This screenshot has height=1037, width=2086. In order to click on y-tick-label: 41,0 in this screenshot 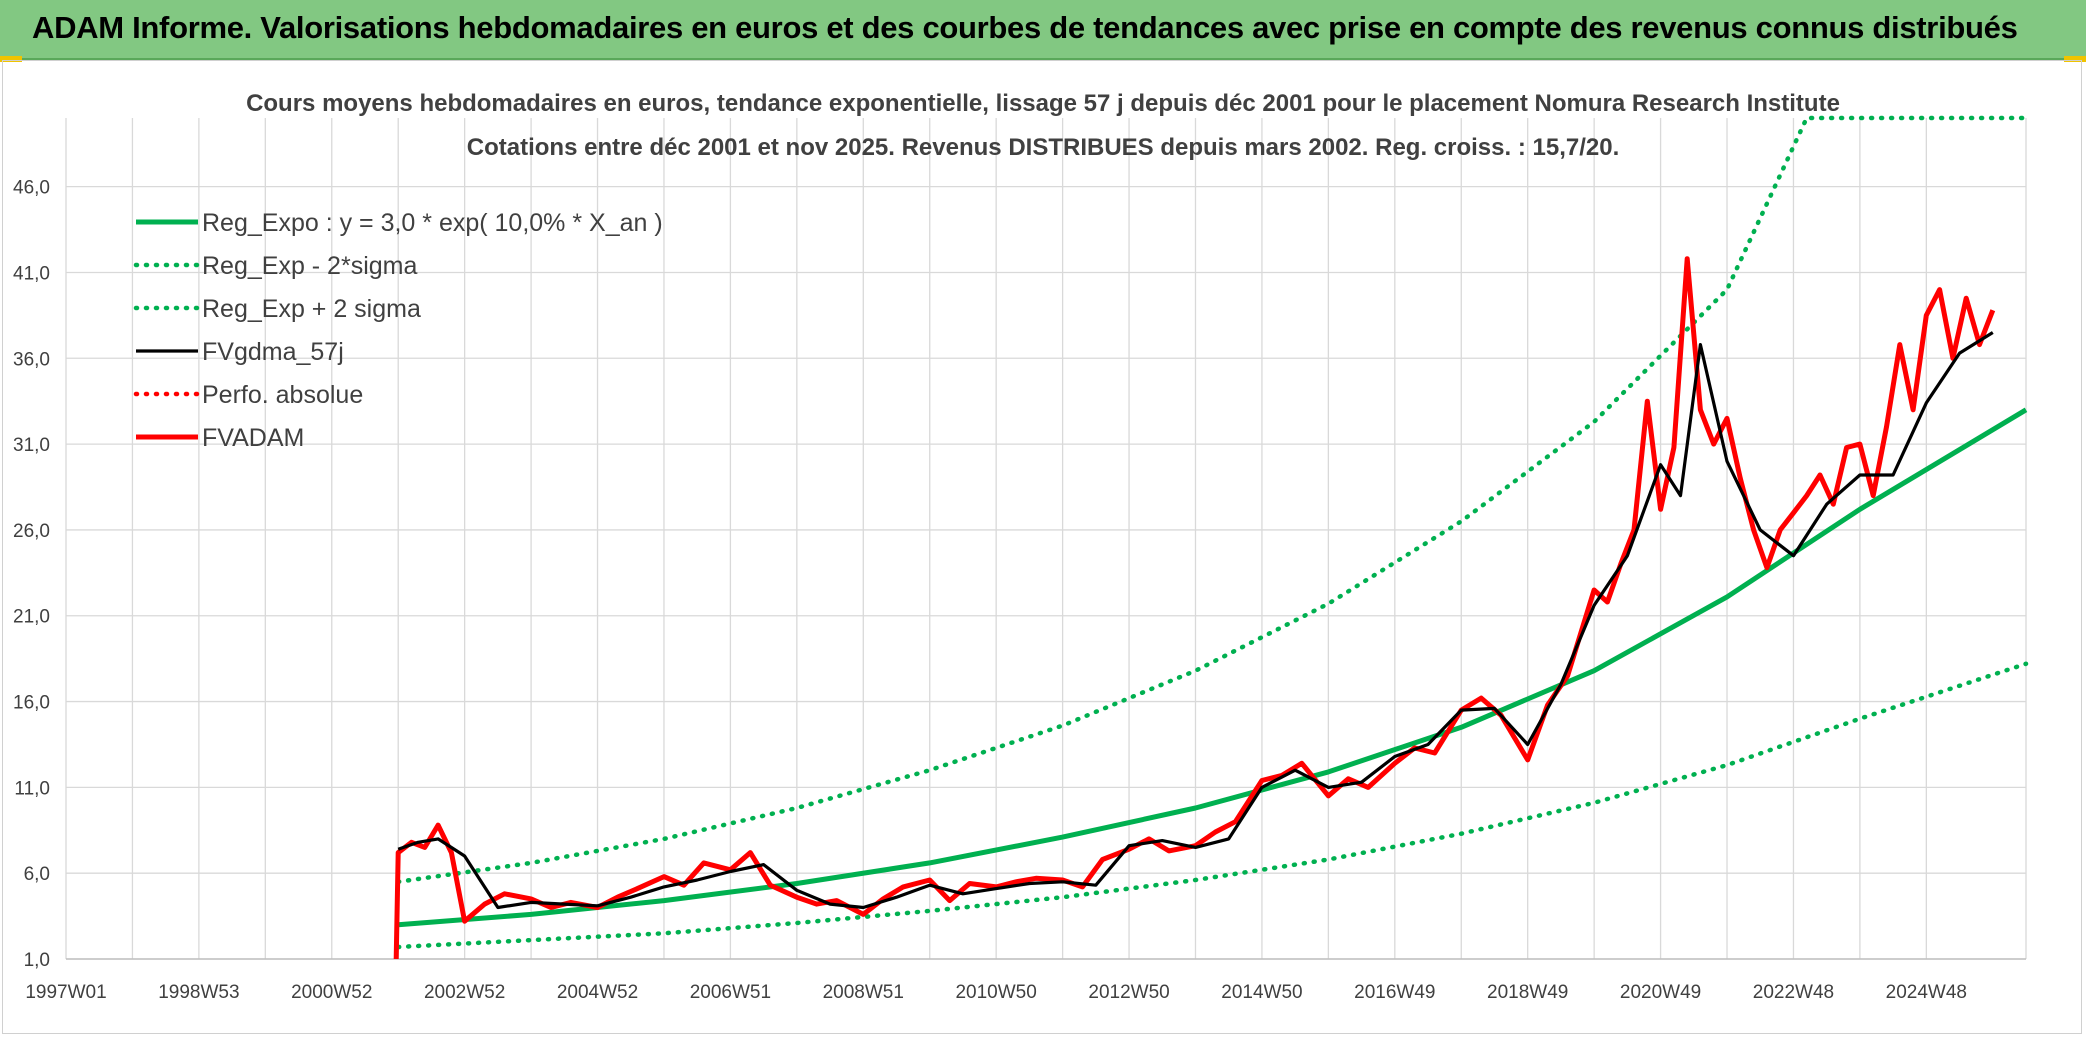, I will do `click(31, 273)`.